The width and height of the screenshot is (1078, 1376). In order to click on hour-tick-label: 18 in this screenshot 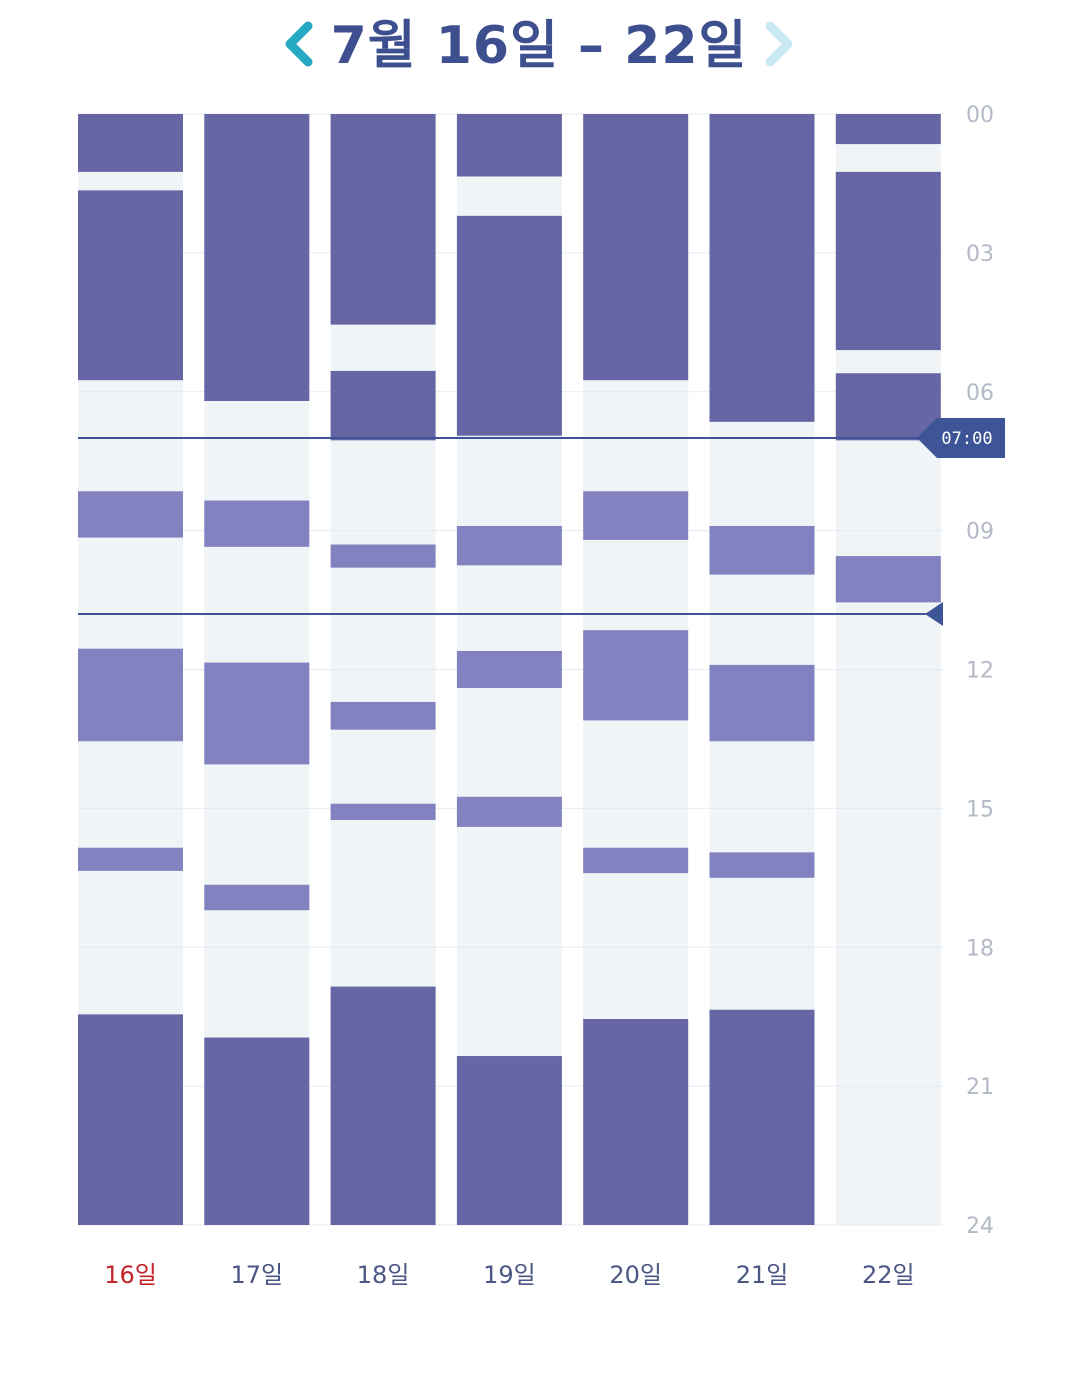, I will do `click(980, 948)`.